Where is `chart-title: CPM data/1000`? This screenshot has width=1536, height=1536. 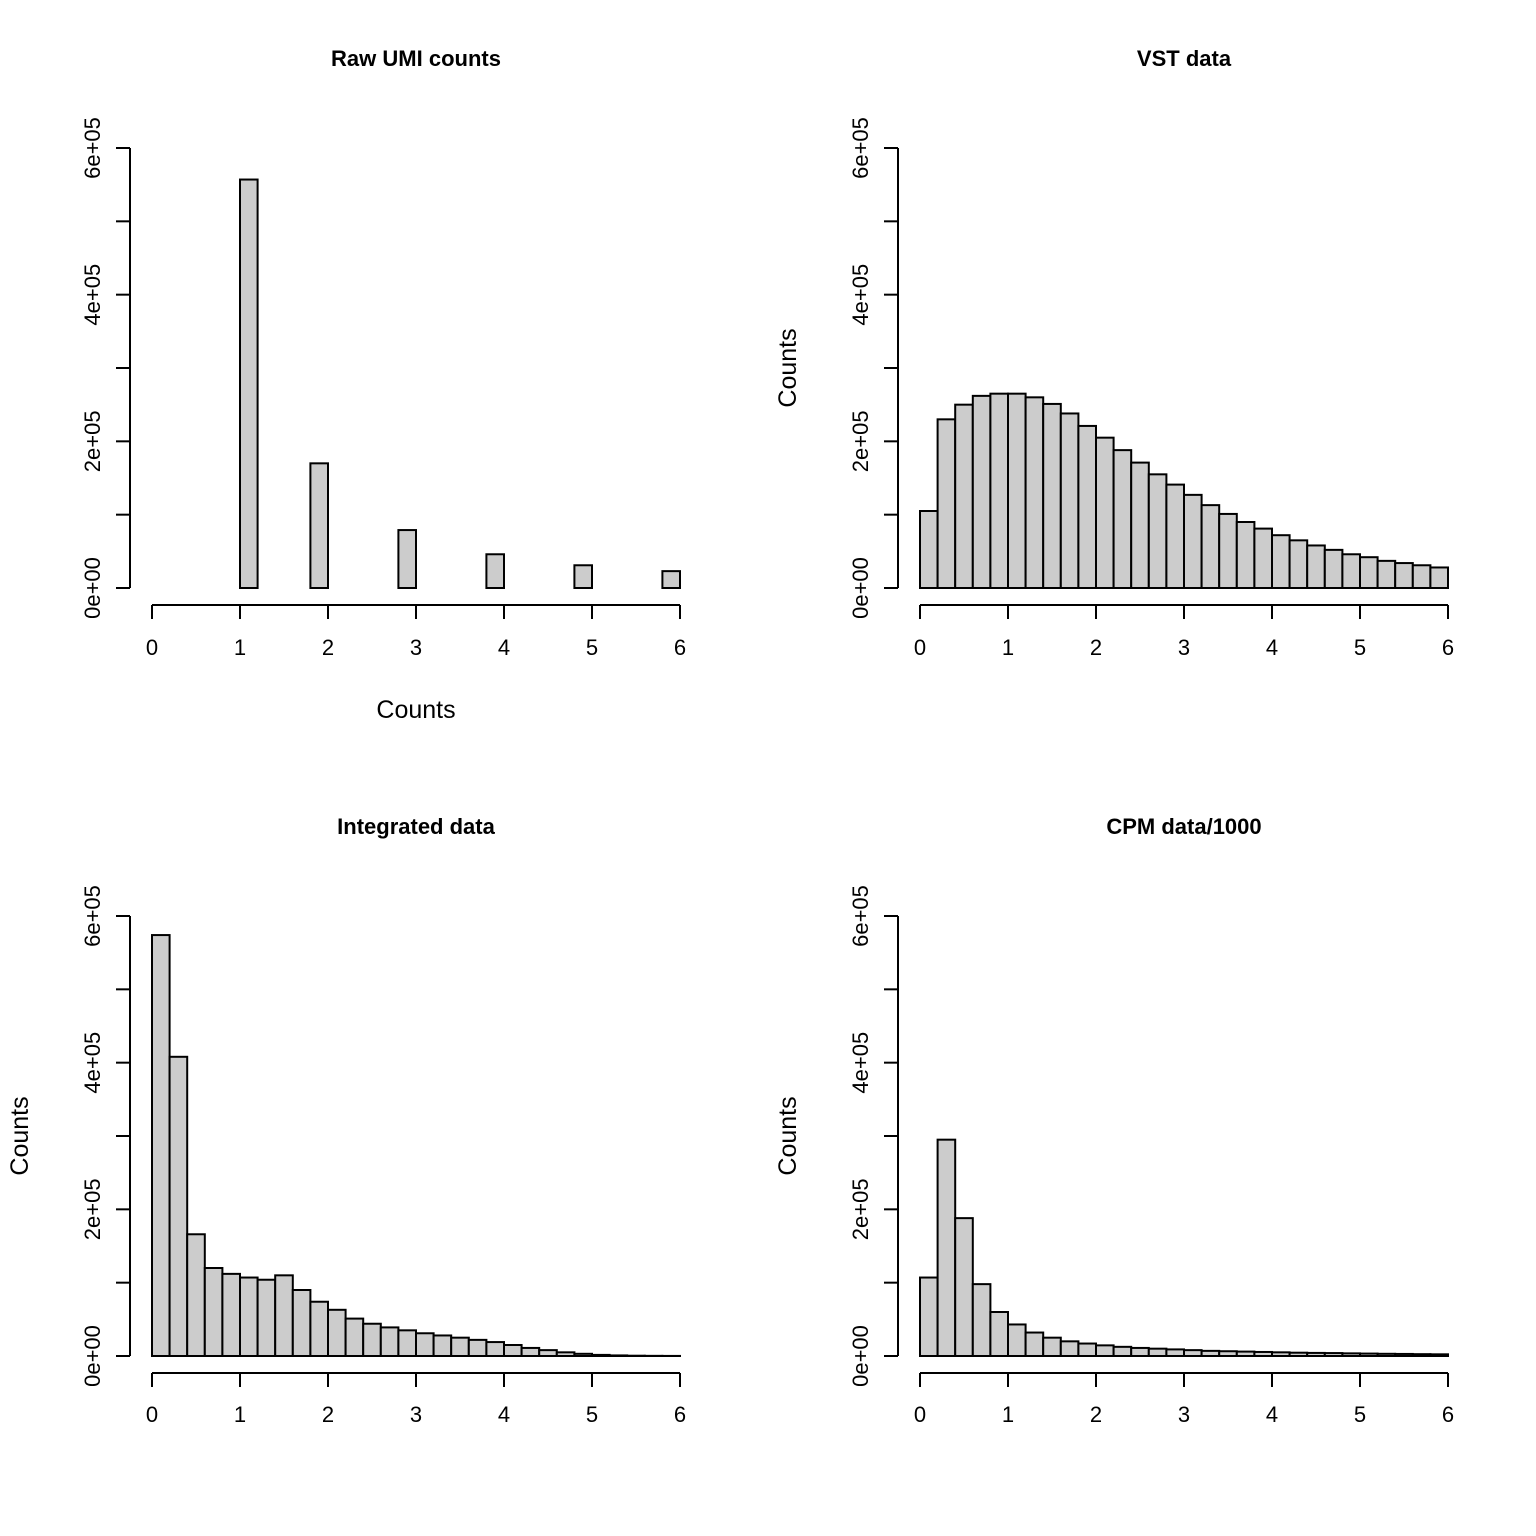 chart-title: CPM data/1000 is located at coordinates (1183, 826).